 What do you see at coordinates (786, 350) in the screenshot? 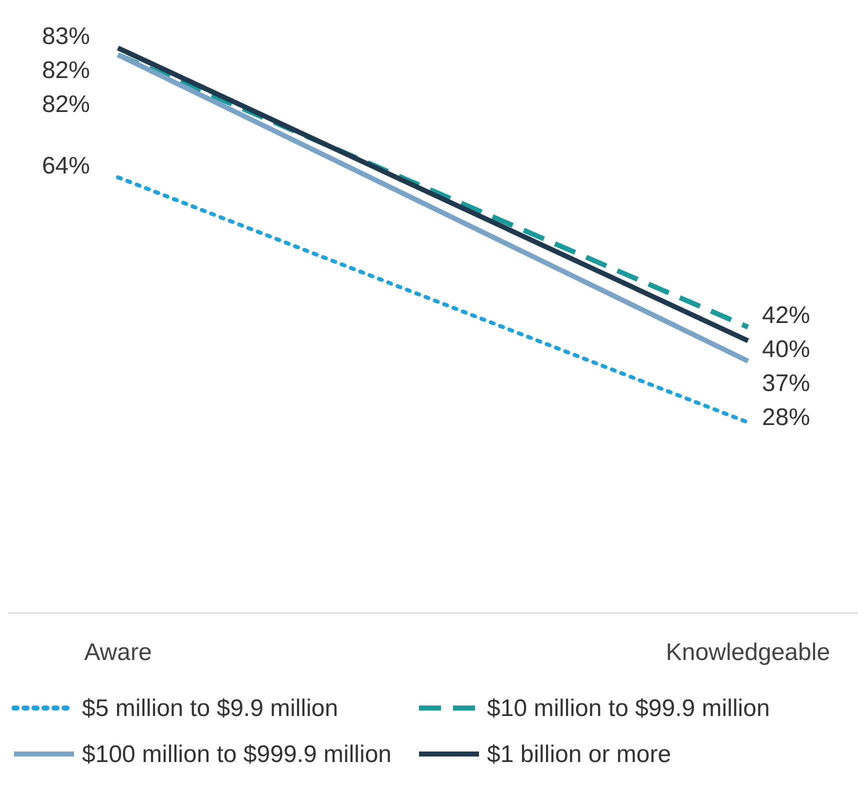
I see `data-label: 40%` at bounding box center [786, 350].